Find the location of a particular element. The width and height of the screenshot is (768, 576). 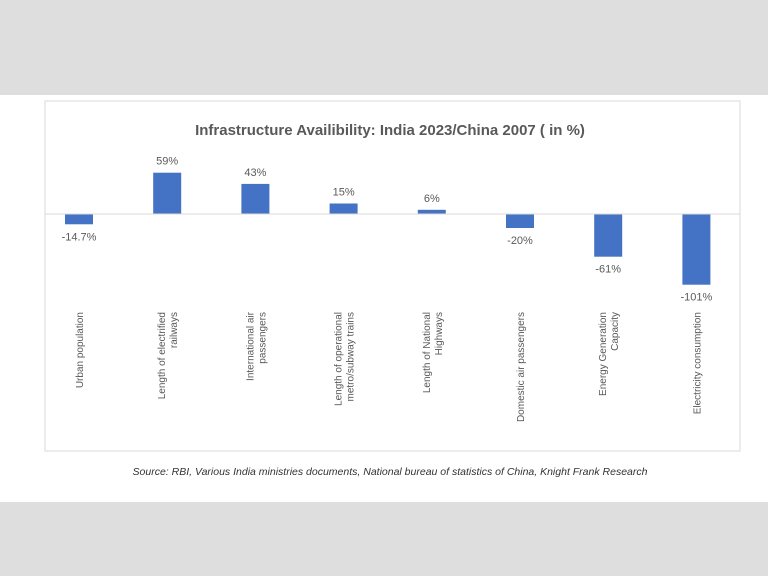

category-label: Domestic air passengers is located at coordinates (521, 367).